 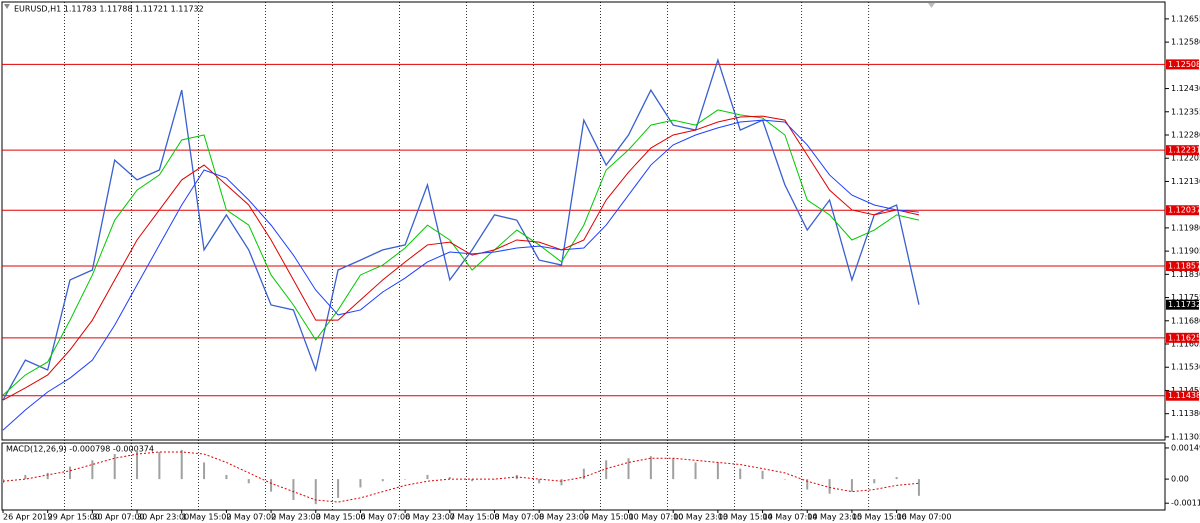 I want to click on level-label: 1.12508, so click(x=1184, y=64).